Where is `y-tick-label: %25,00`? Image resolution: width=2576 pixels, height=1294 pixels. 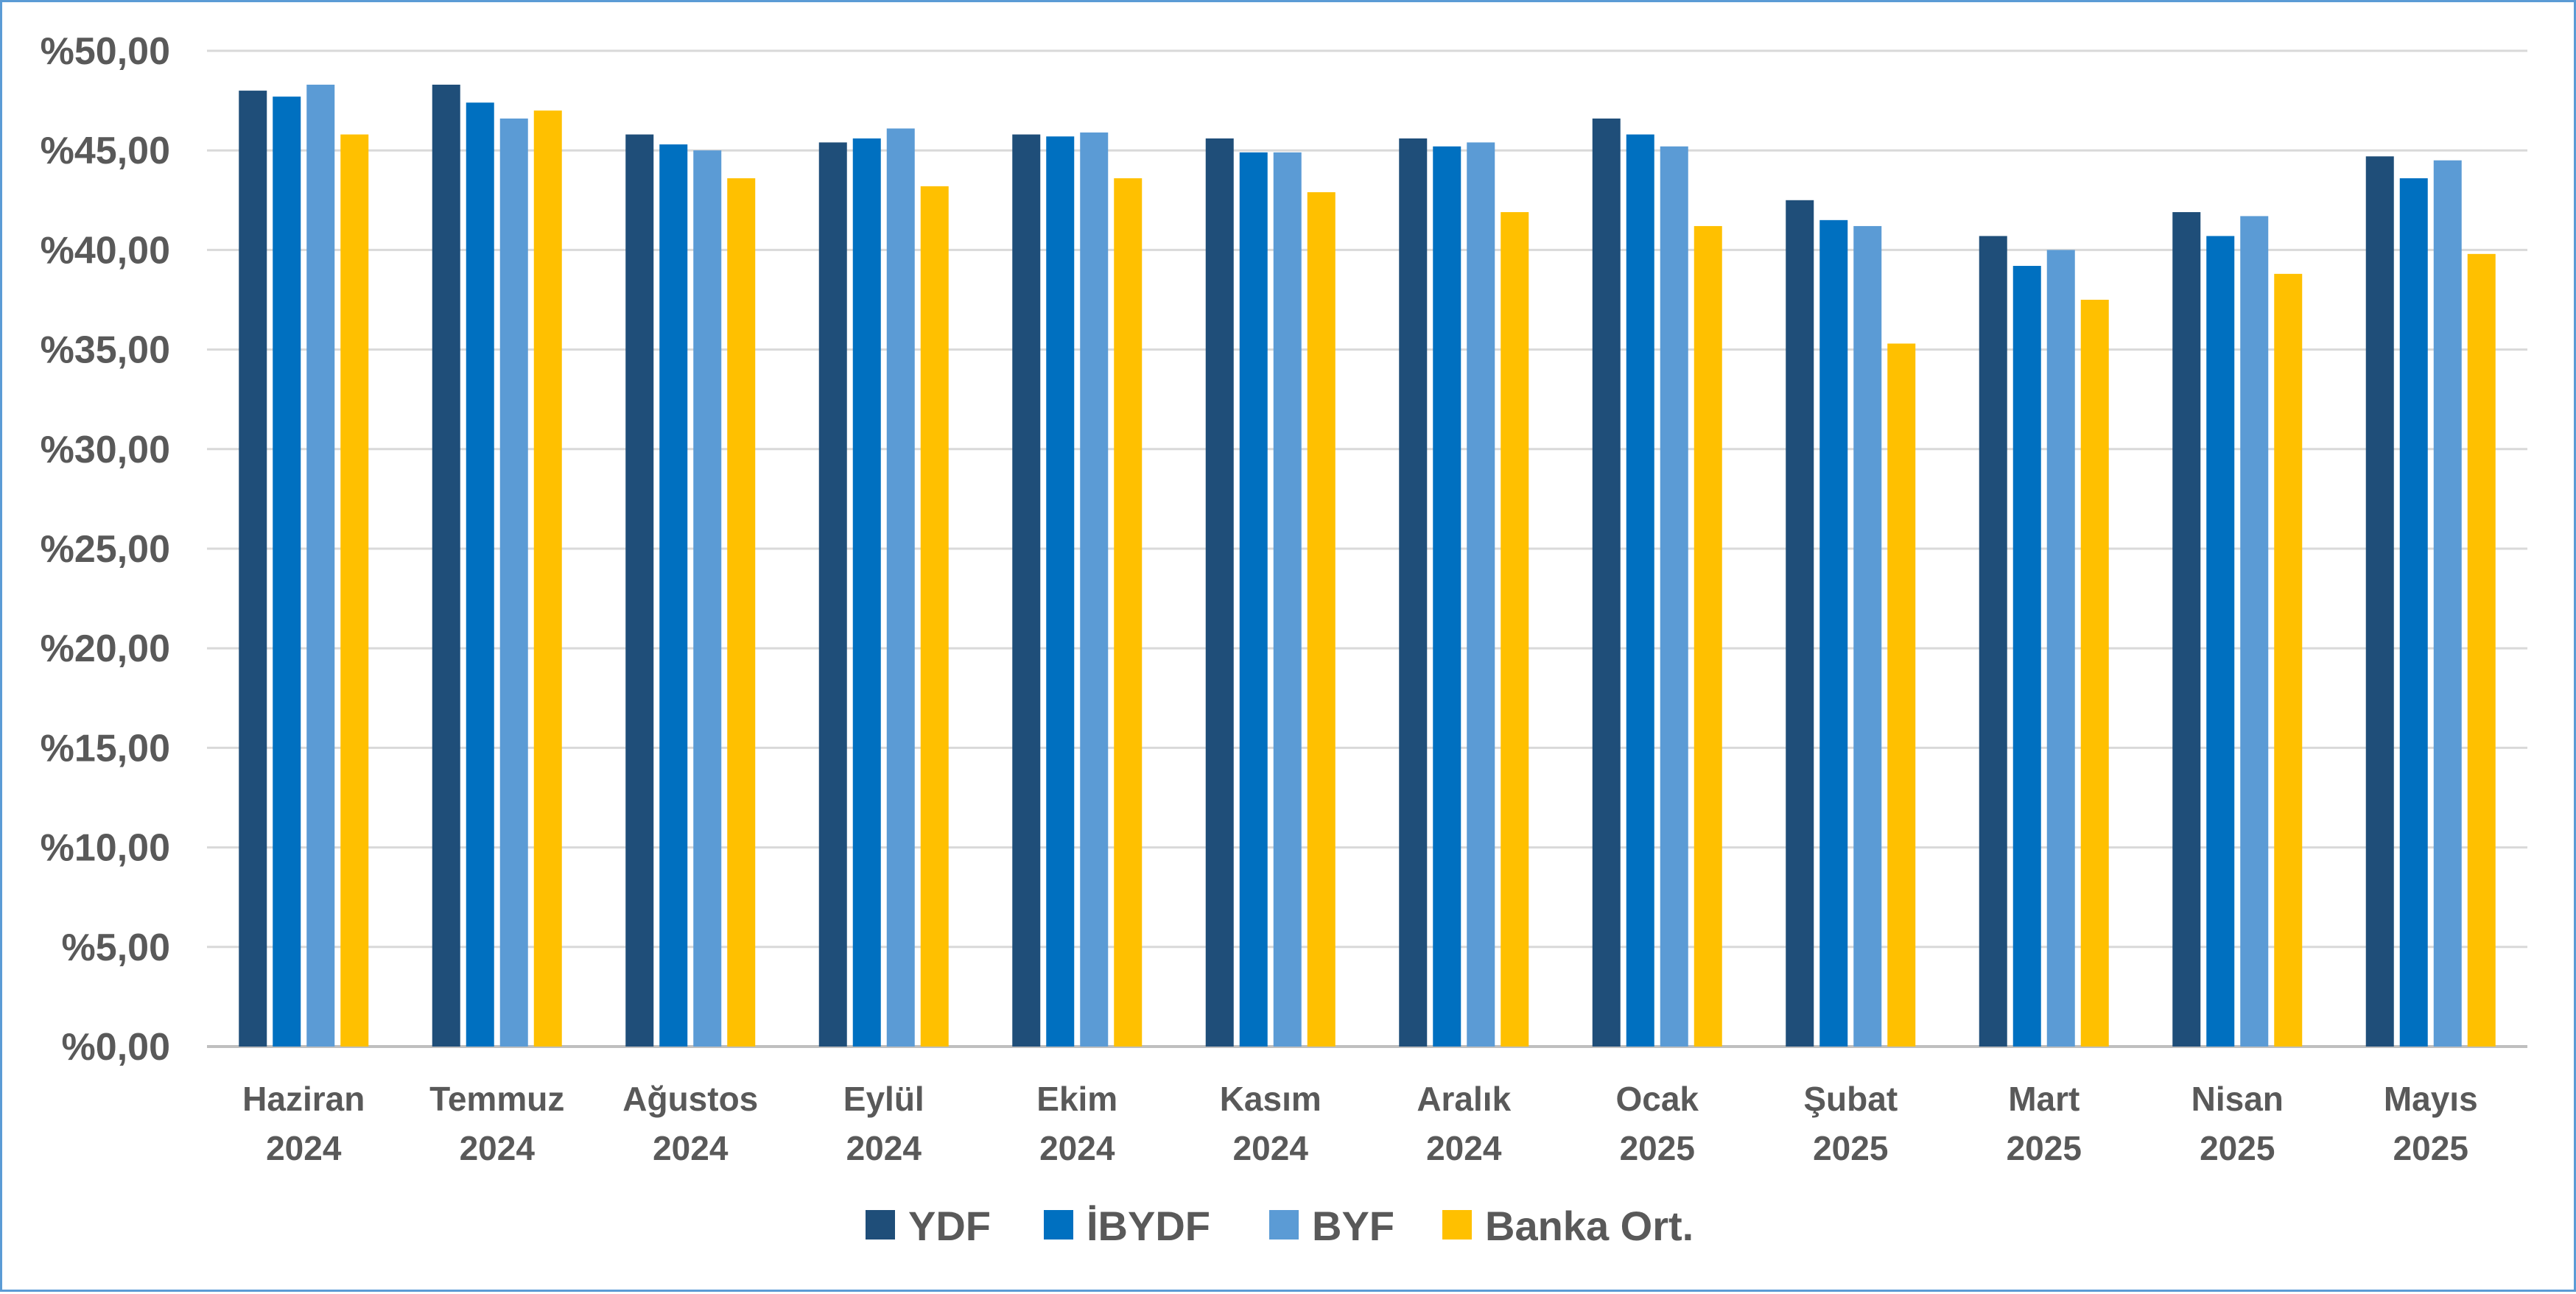 y-tick-label: %25,00 is located at coordinates (105, 549).